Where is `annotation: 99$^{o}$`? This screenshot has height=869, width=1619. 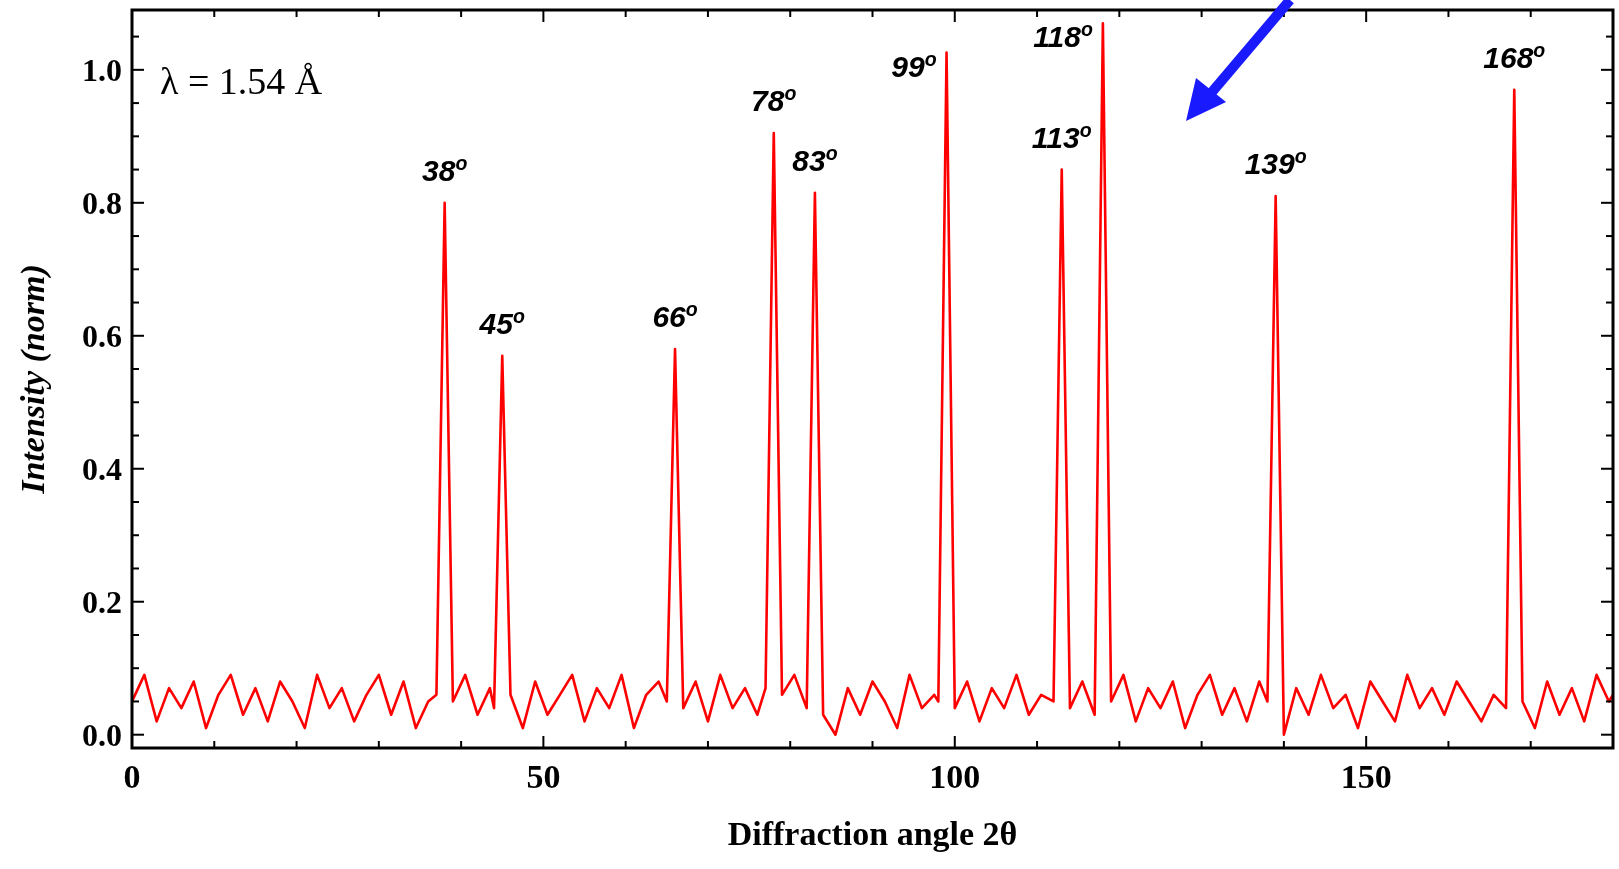 annotation: 99$^{o}$ is located at coordinates (914, 65).